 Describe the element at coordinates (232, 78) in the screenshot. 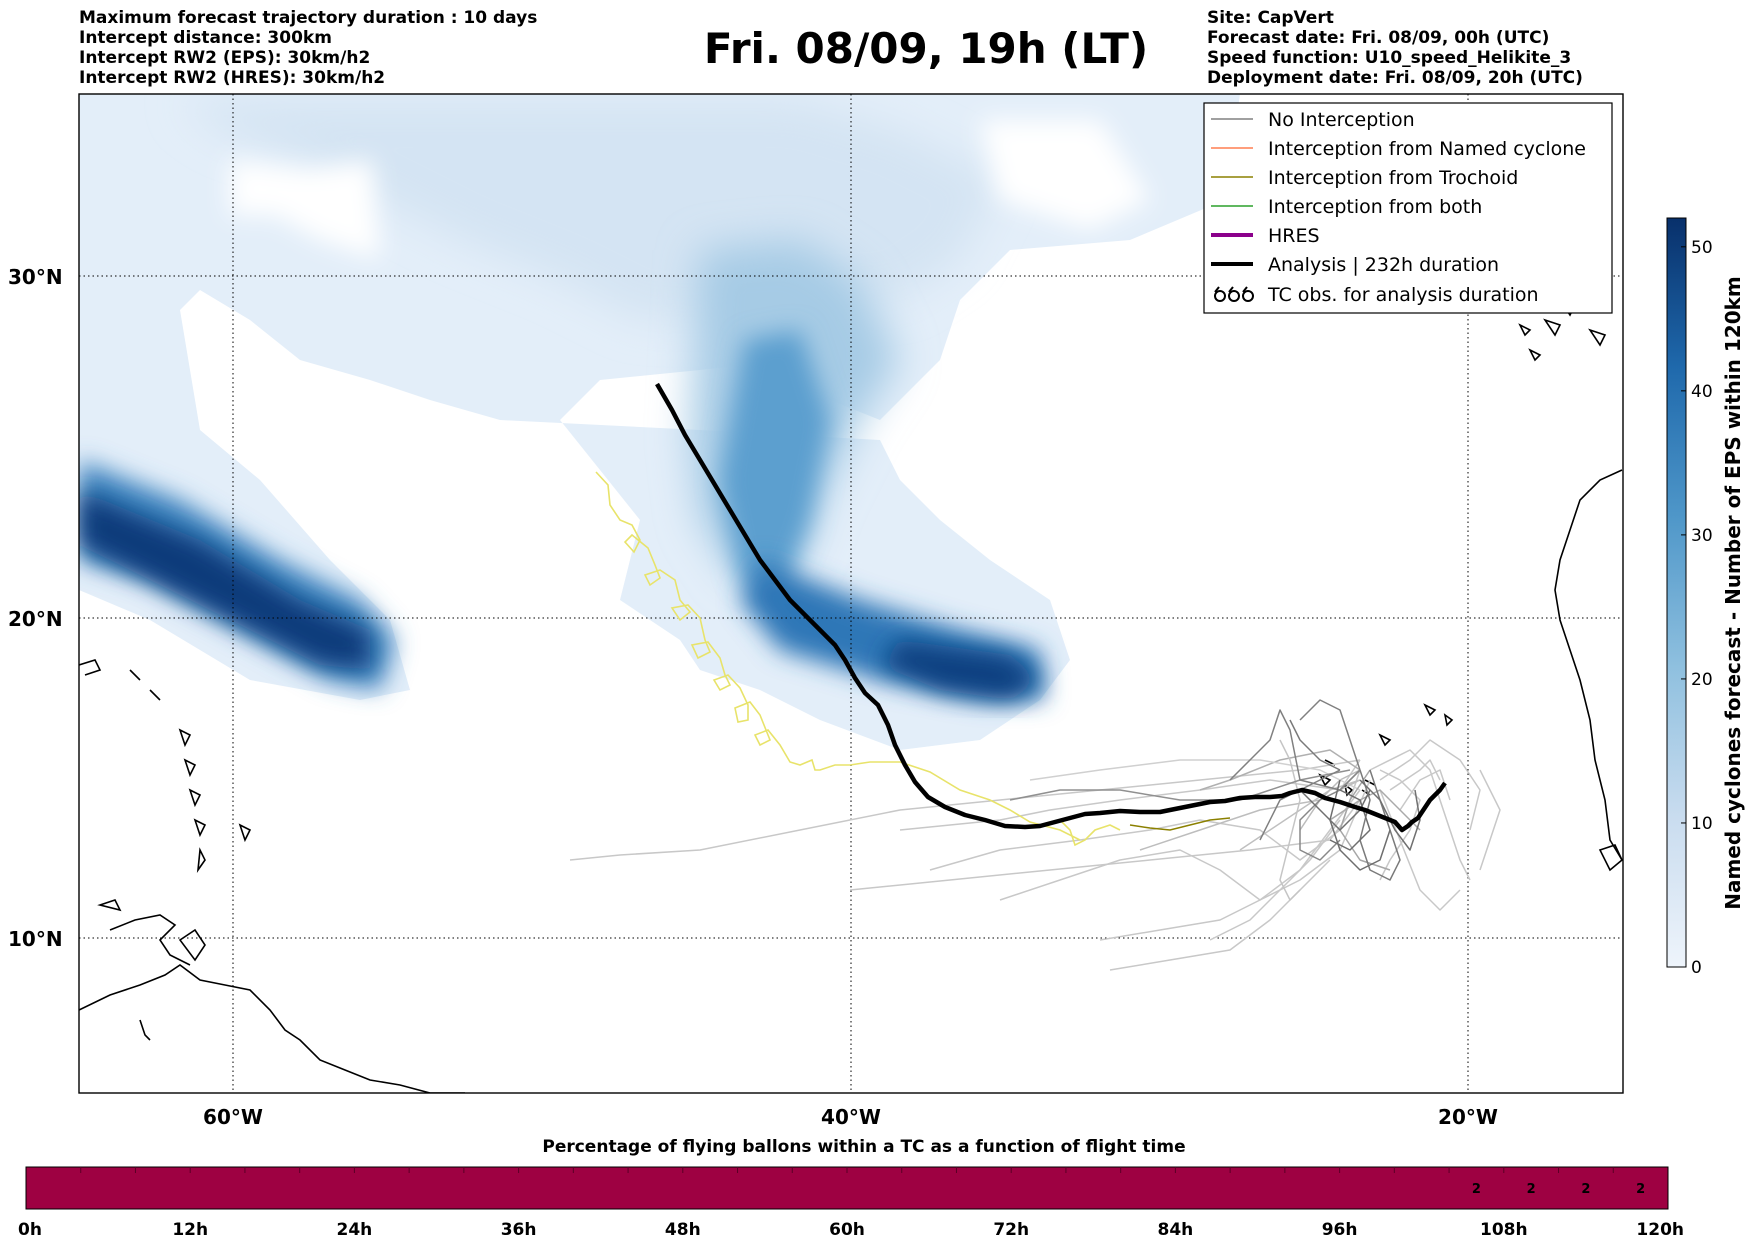

I see `header-left-line-4: Intercept RW2 (HRES): 30km/h2` at that location.